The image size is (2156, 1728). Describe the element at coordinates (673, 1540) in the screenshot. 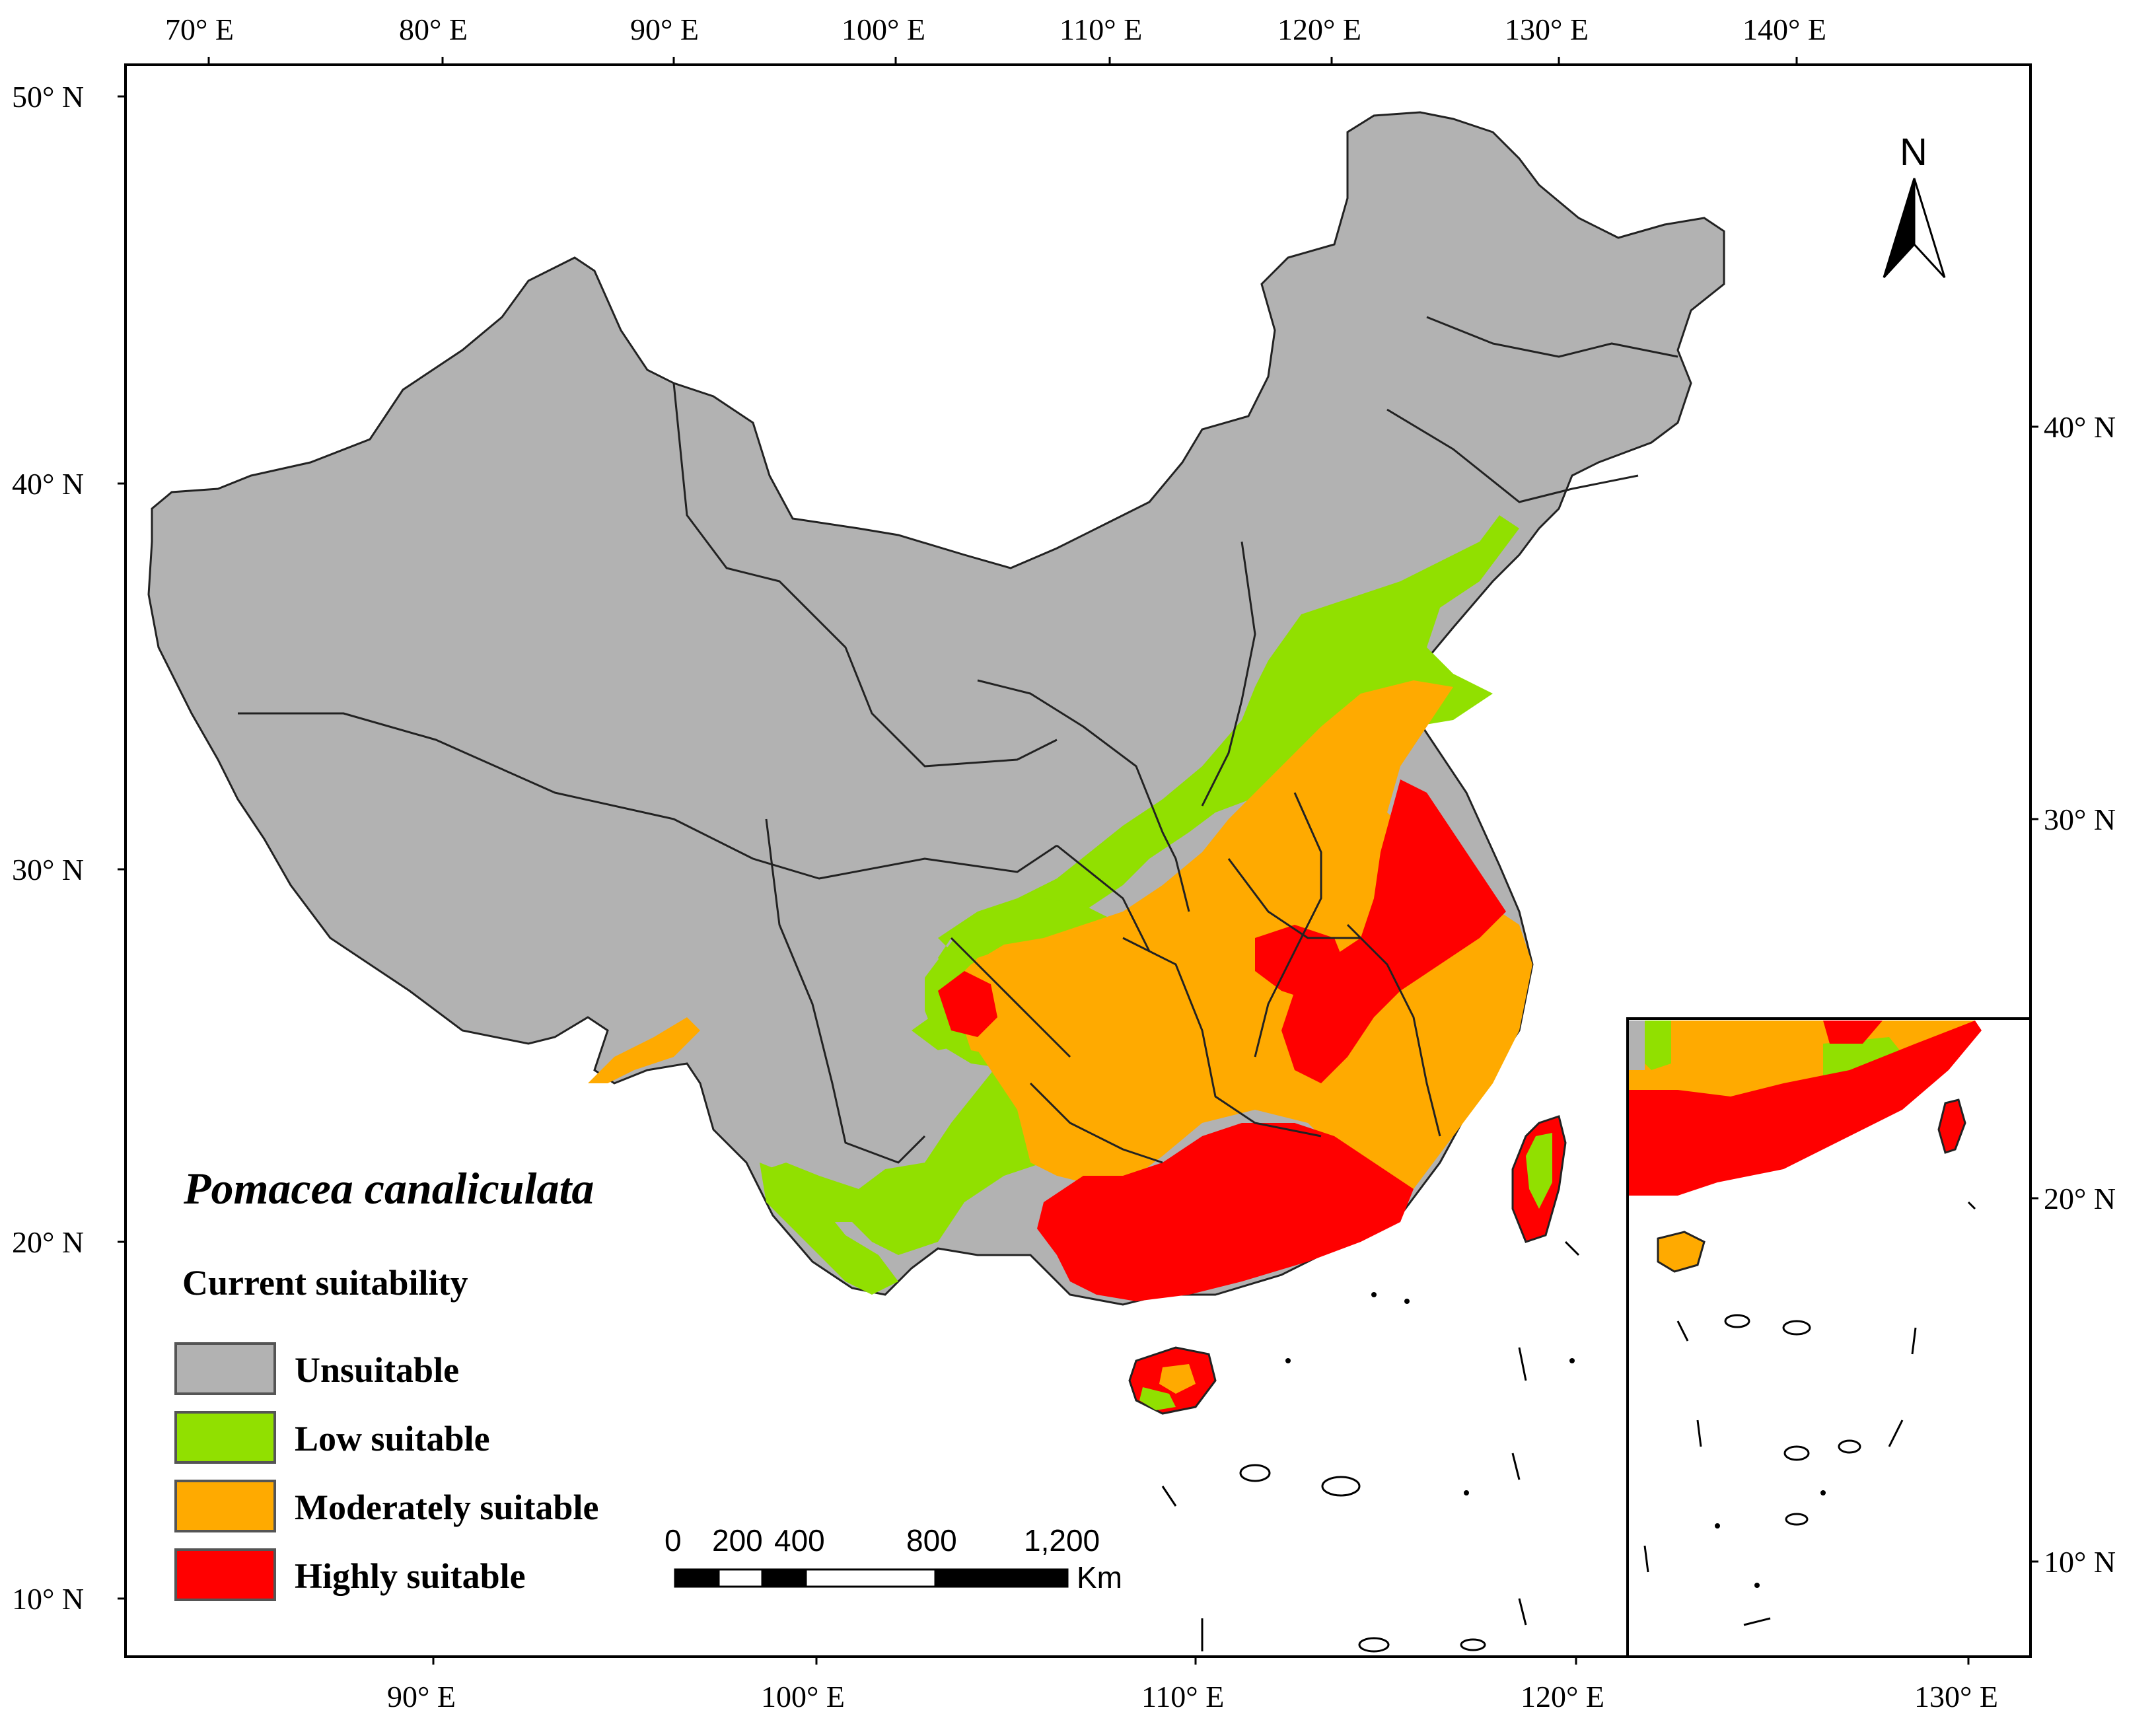

I see `scale-tick-0: 0` at that location.